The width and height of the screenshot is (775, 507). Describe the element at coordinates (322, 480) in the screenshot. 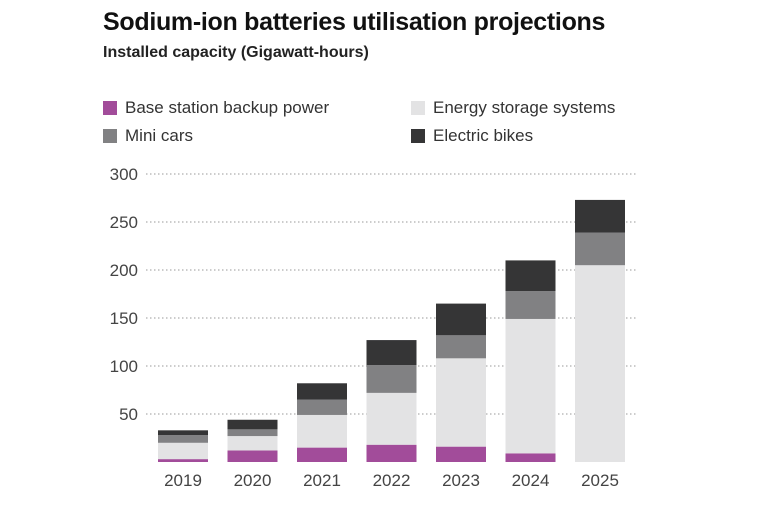

I see `x-tick-label-2021: 2021` at that location.